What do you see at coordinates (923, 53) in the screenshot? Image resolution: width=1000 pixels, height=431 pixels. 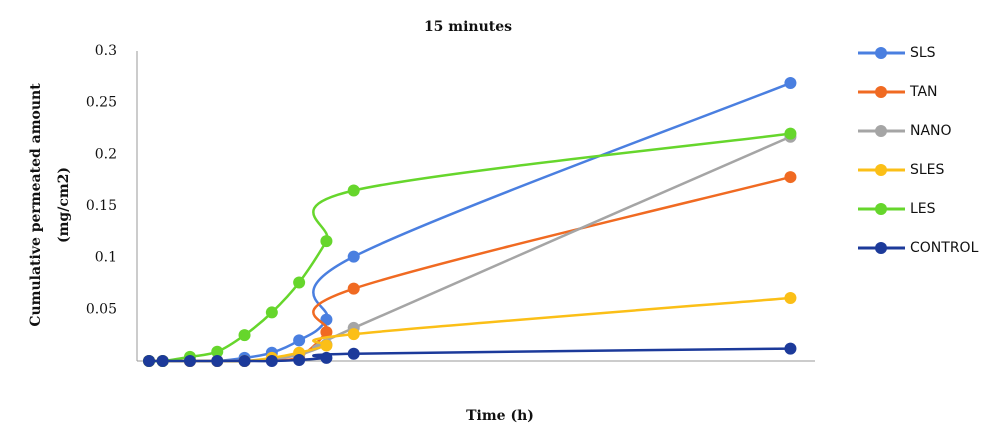 I see `legend-label: SLS` at bounding box center [923, 53].